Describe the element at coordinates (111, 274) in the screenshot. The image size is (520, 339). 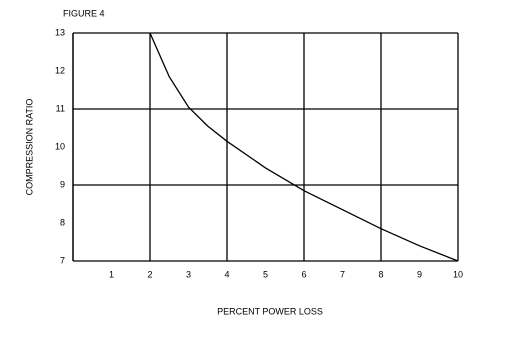
I see `x-tick-label: 1` at that location.